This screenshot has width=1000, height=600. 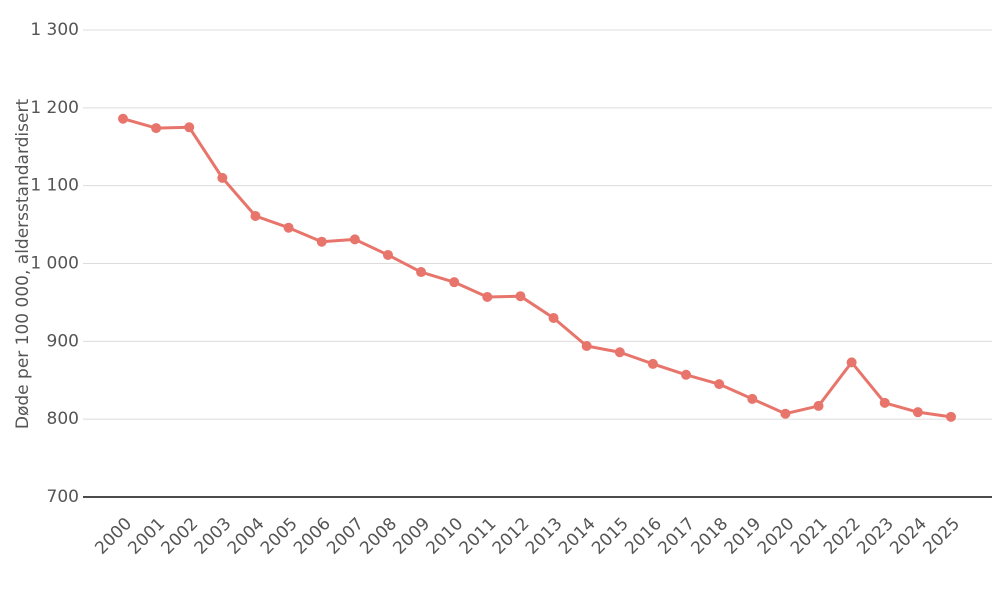 I want to click on x-tick-label: 2020, so click(x=776, y=536).